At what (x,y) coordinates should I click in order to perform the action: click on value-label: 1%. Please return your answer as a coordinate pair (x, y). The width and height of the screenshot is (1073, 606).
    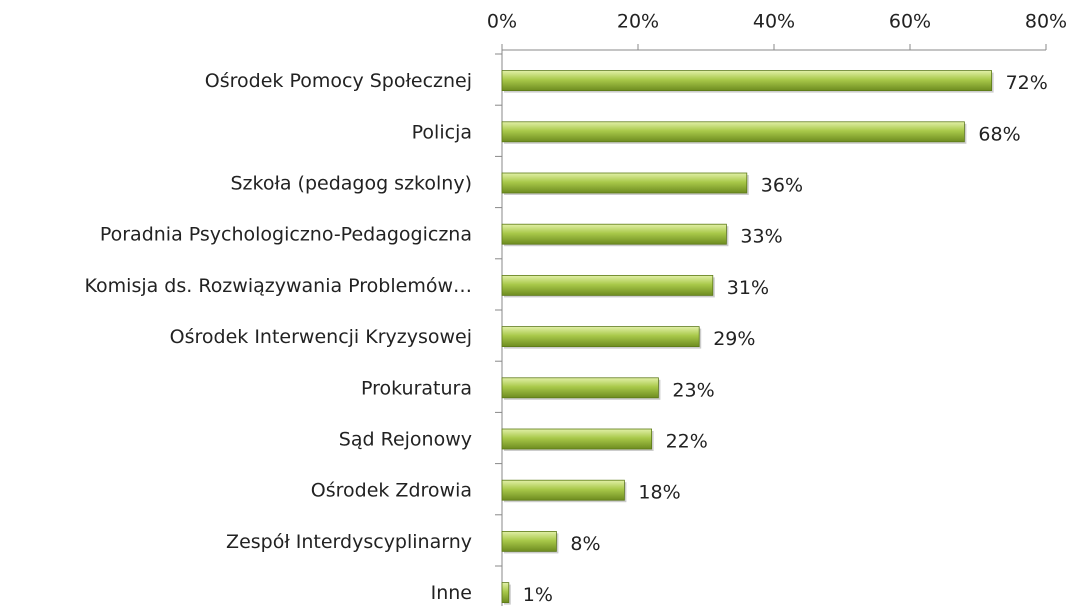
    Looking at the image, I should click on (538, 595).